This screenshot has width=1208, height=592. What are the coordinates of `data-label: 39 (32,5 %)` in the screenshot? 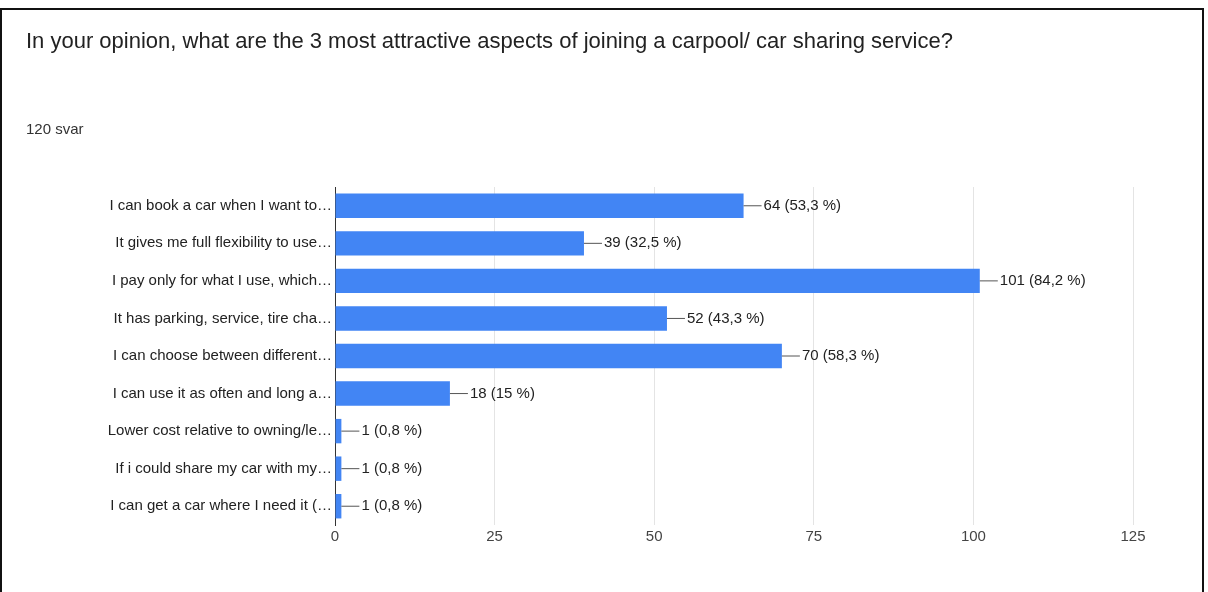 It's located at (642, 242).